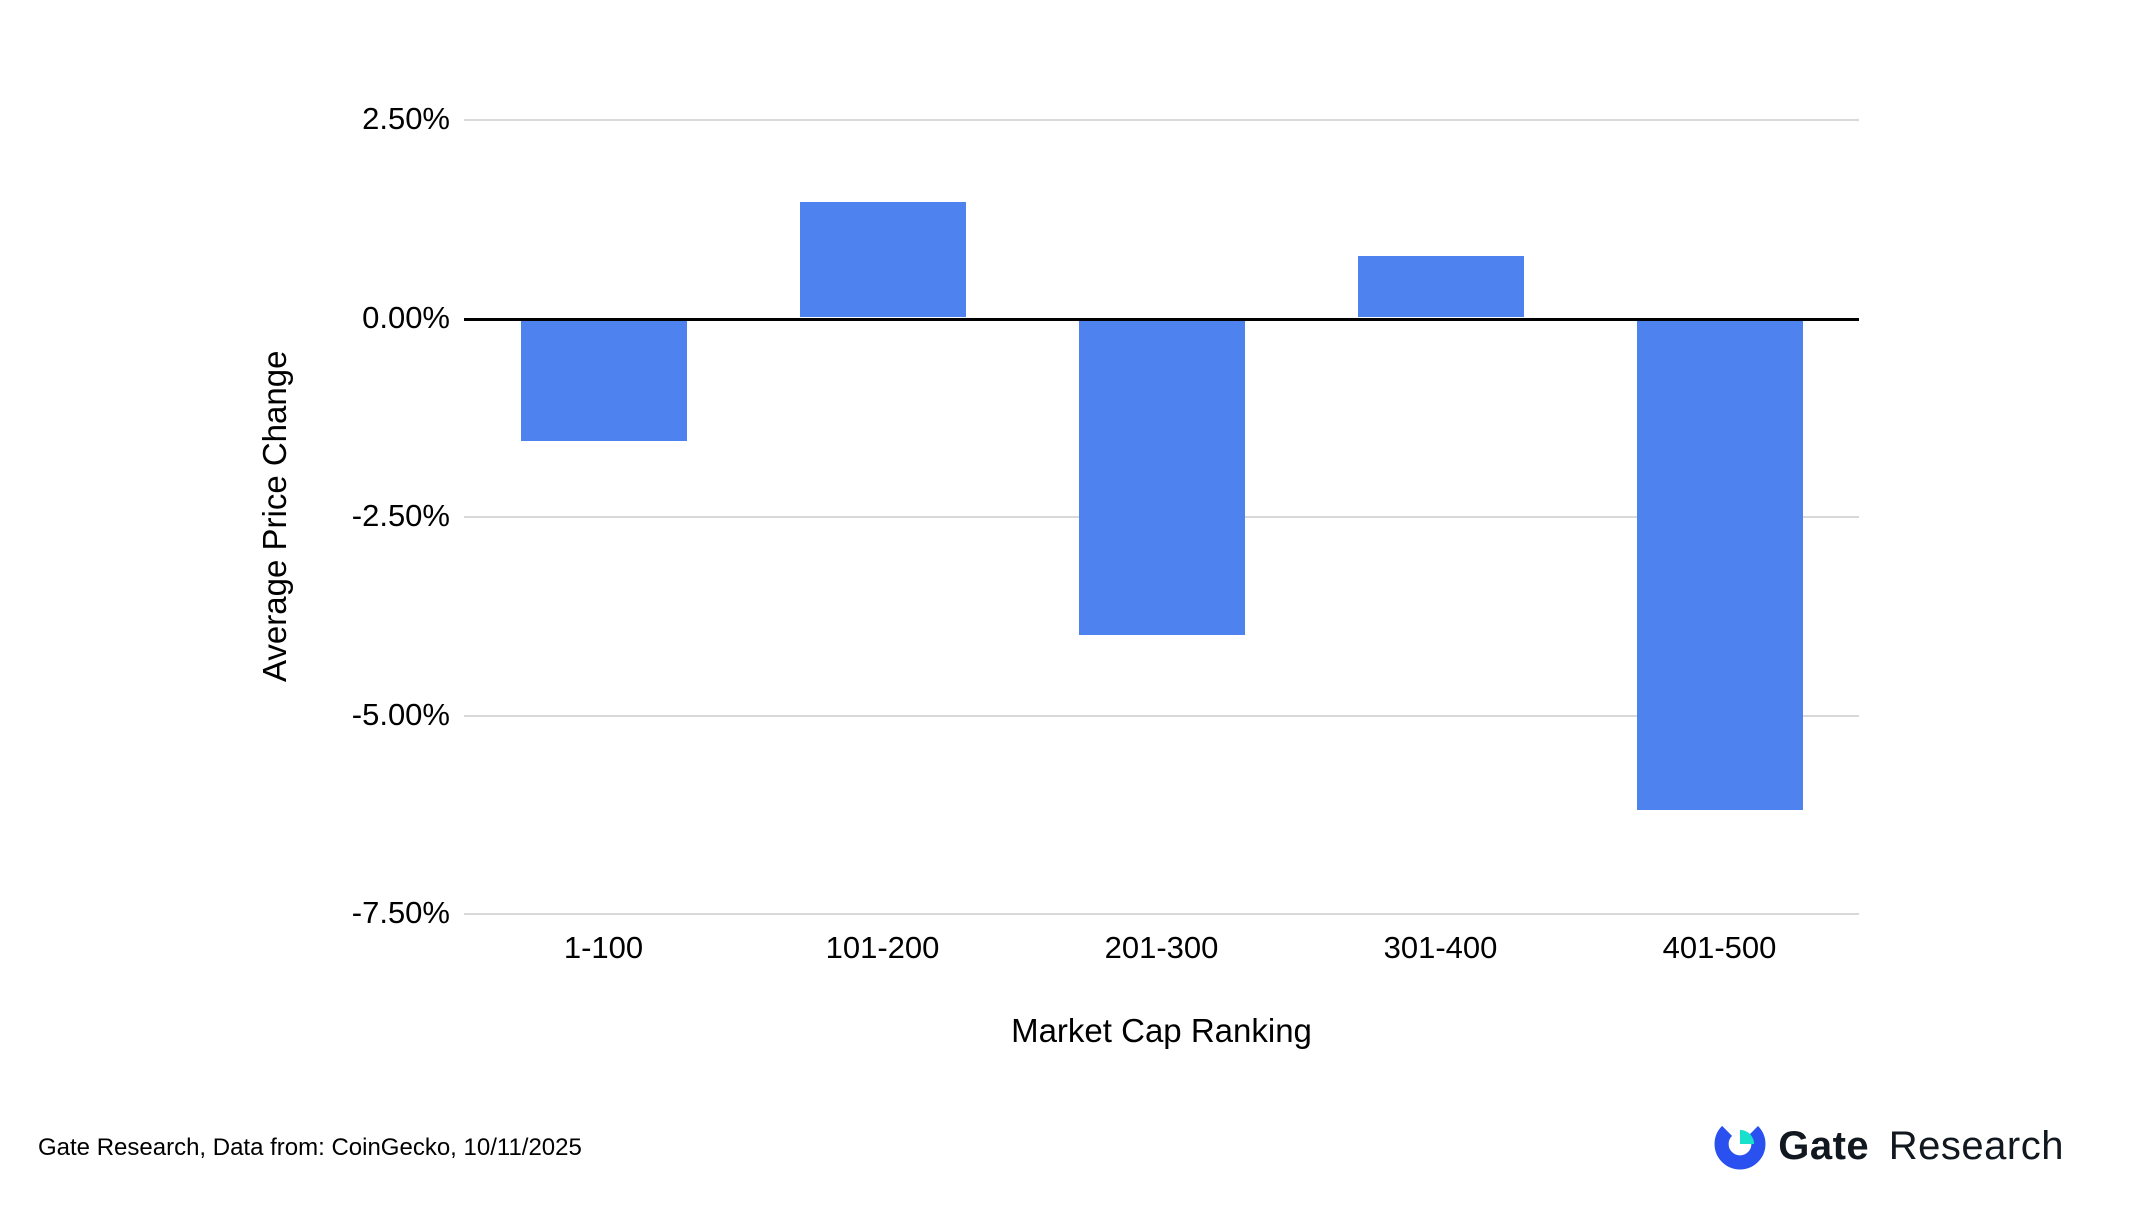  I want to click on y-tick-label: -7.50%, so click(400, 912).